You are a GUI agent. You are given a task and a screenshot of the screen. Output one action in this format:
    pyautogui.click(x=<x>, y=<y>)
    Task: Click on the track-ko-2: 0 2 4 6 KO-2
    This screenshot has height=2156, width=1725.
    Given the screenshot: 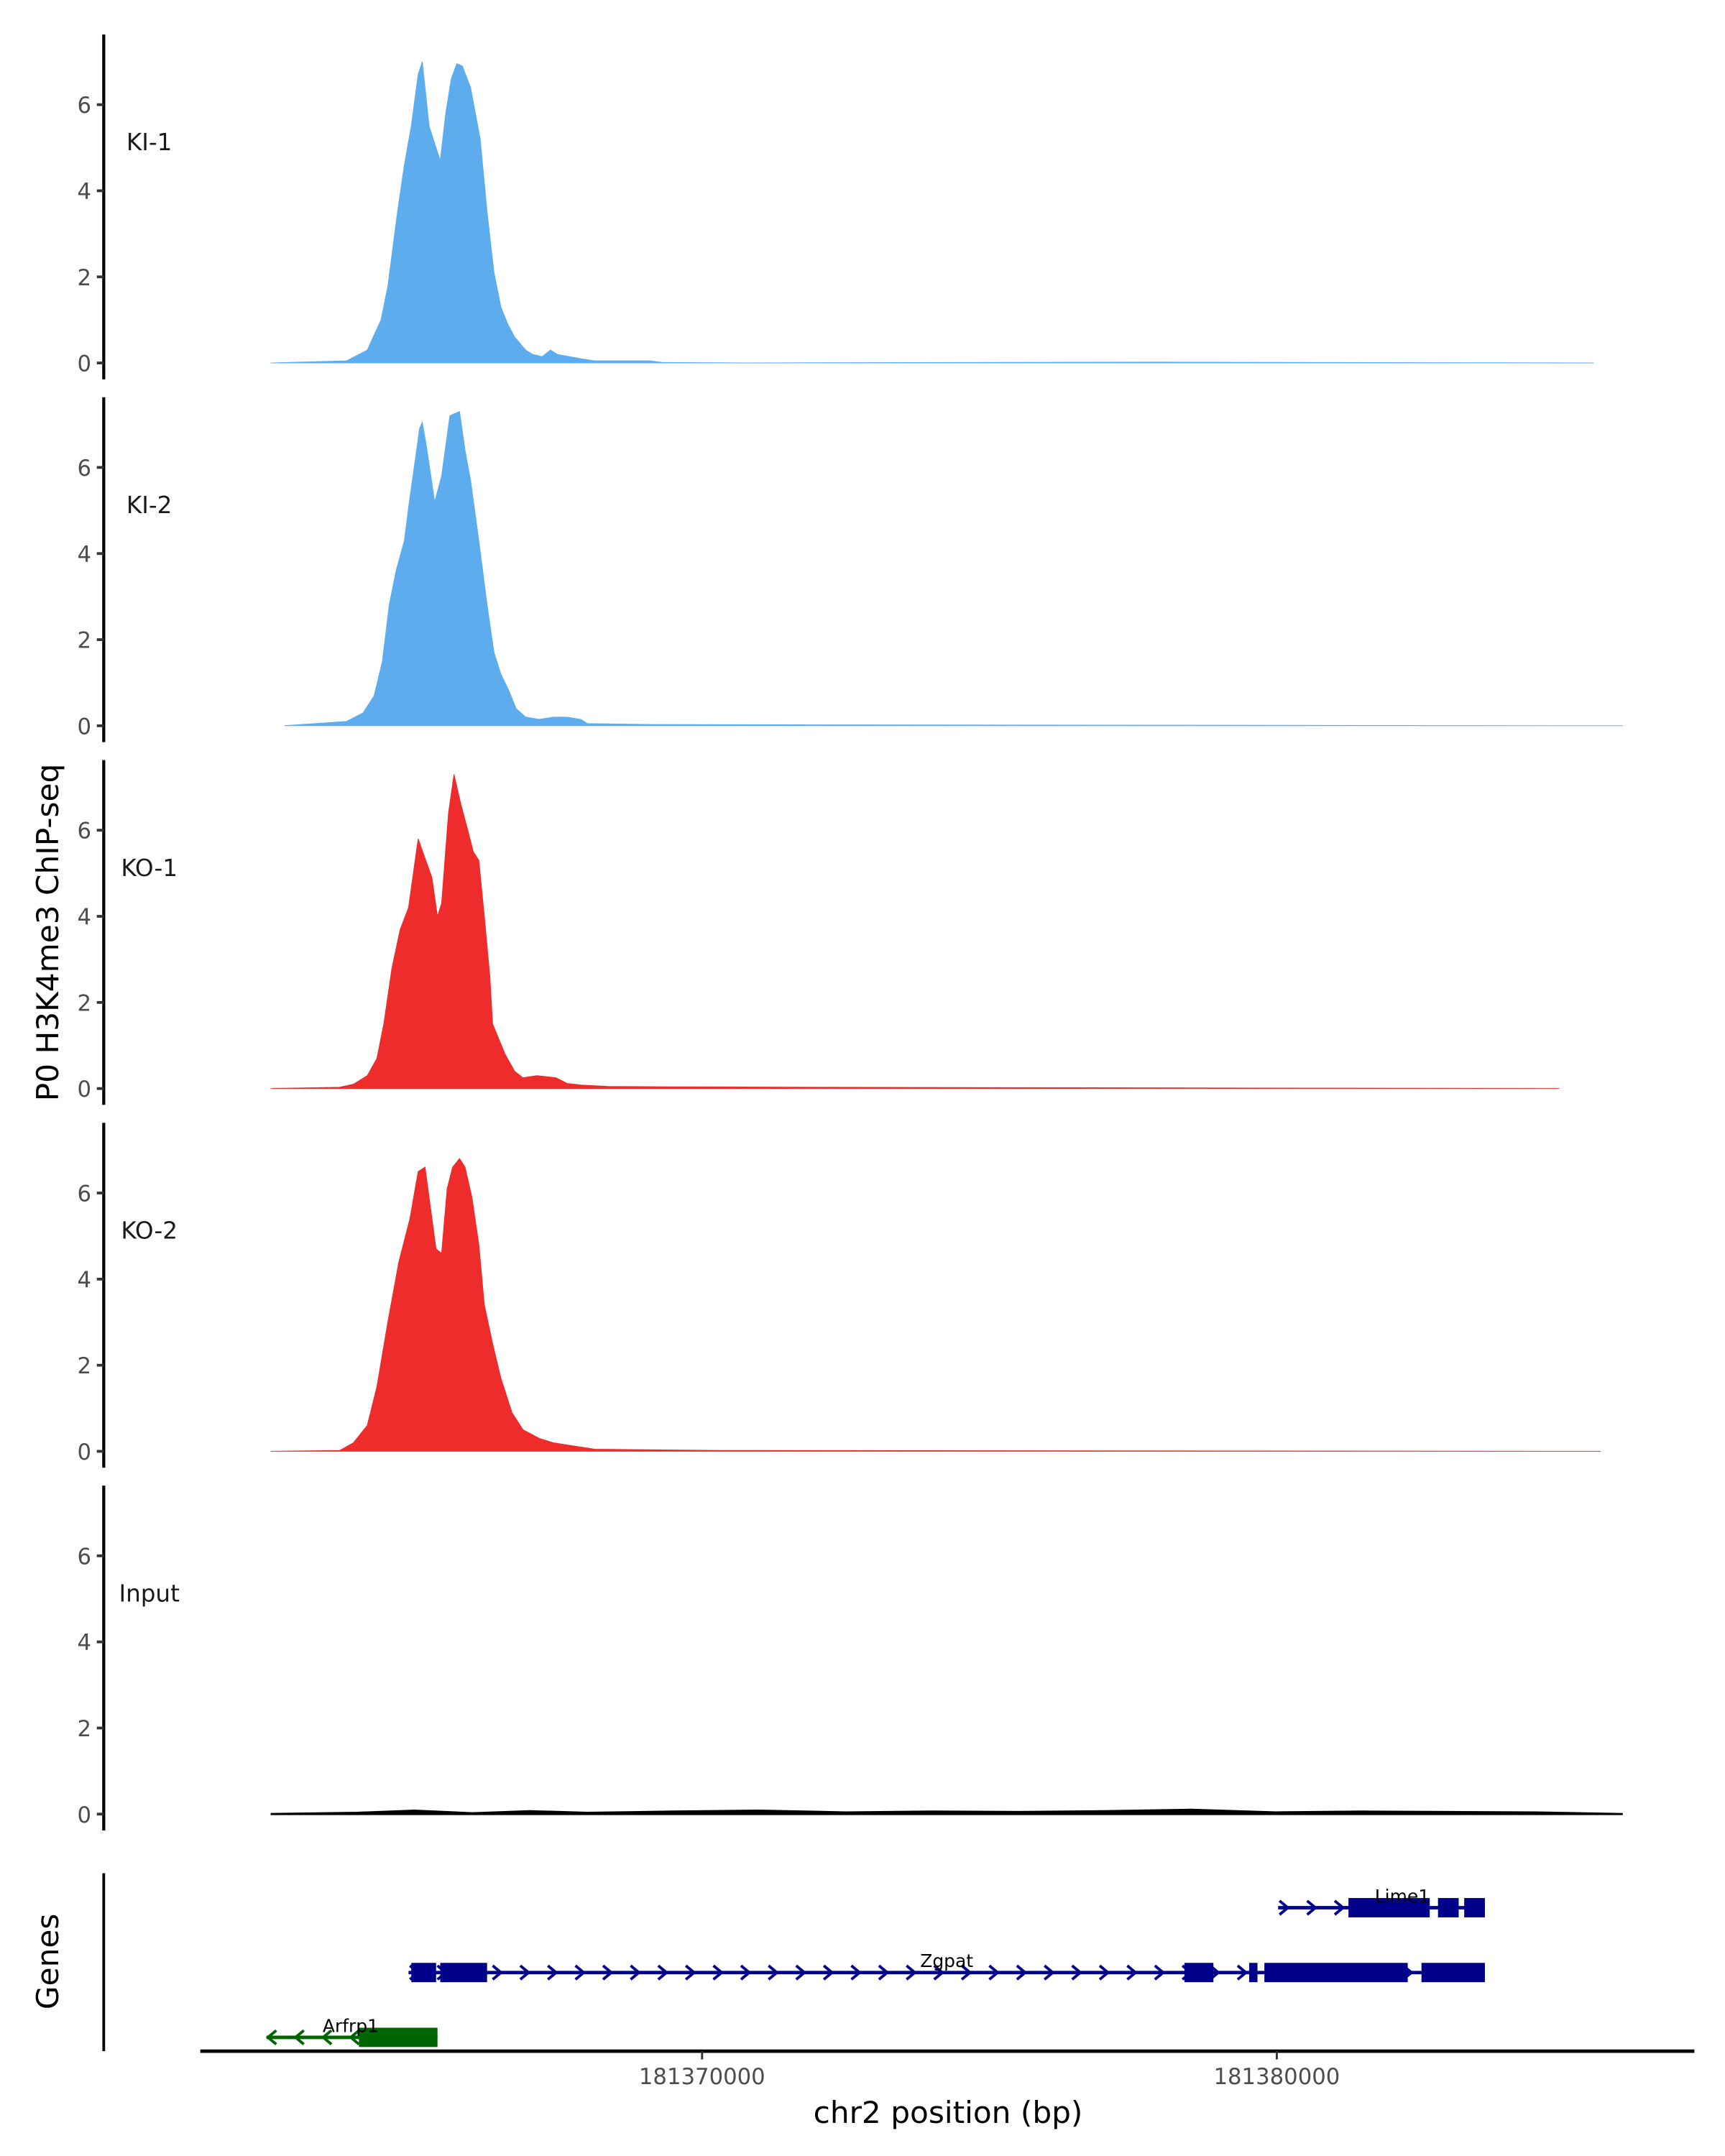 What is the action you would take?
    pyautogui.click(x=839, y=1296)
    